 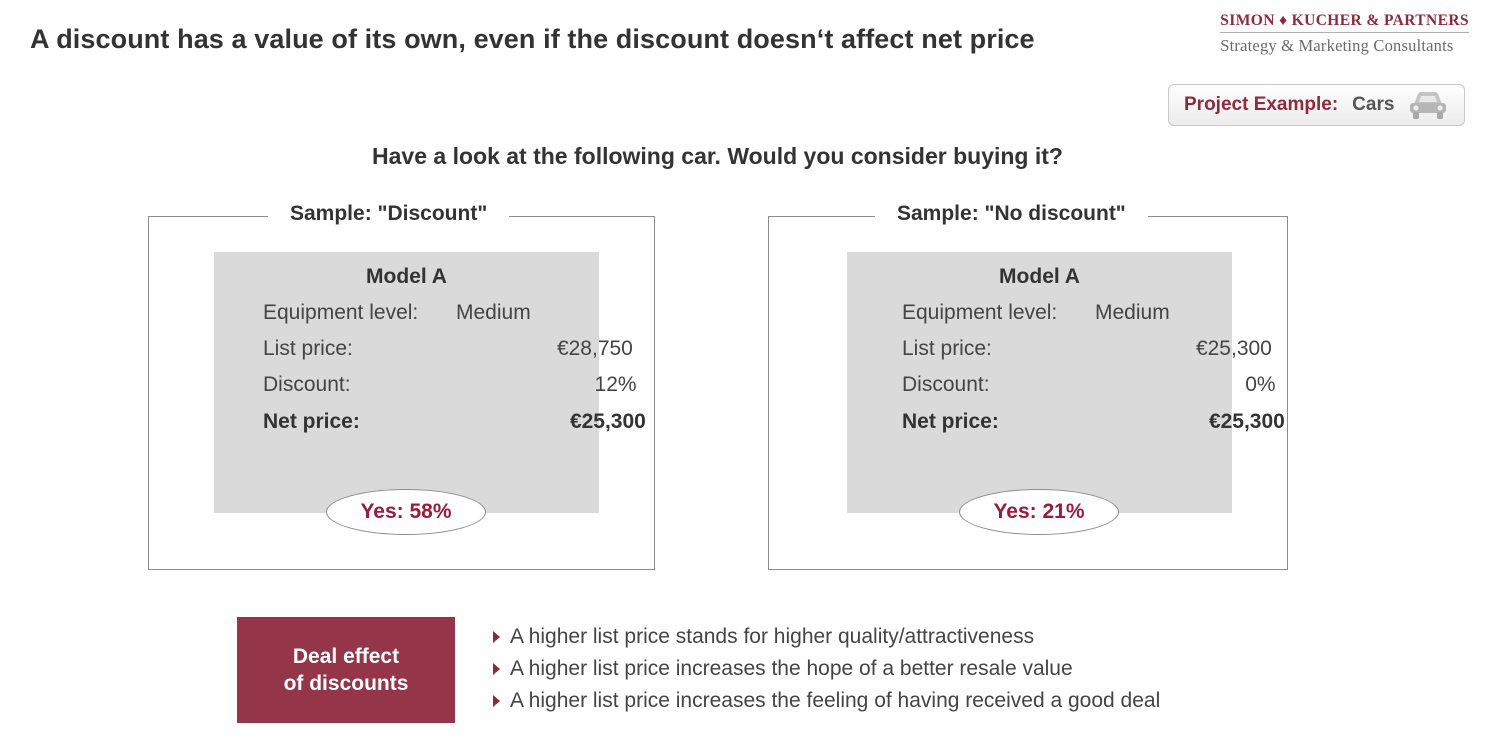 What do you see at coordinates (1039, 512) in the screenshot?
I see `result-badge: Yes: 21%` at bounding box center [1039, 512].